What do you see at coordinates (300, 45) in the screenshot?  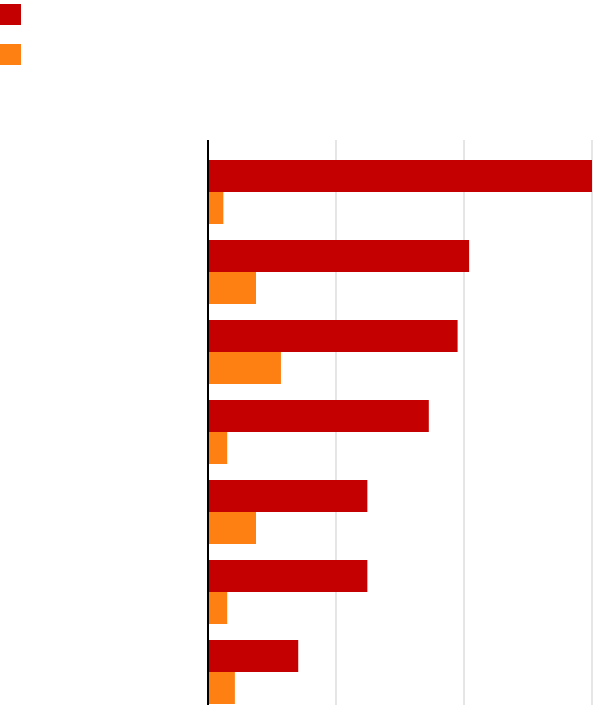 I see `chart-legend` at bounding box center [300, 45].